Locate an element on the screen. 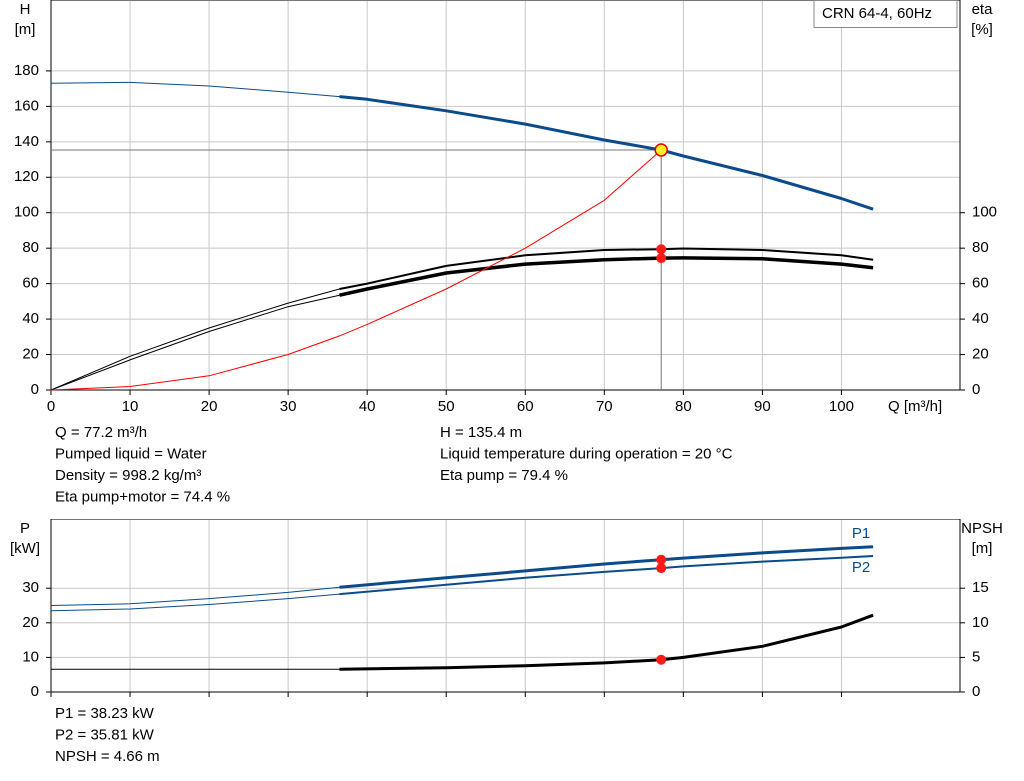  x-tick-label: 30 is located at coordinates (288, 406).